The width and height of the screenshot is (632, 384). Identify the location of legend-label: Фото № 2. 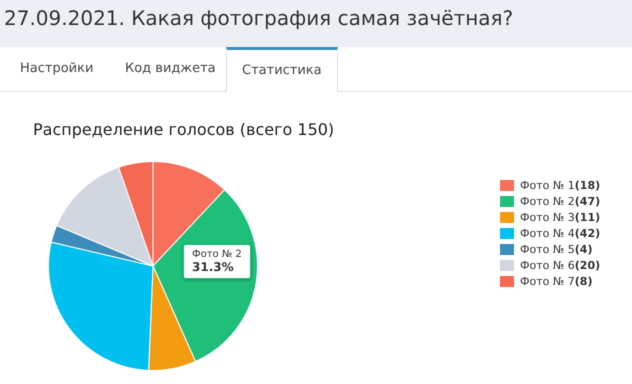
(547, 201).